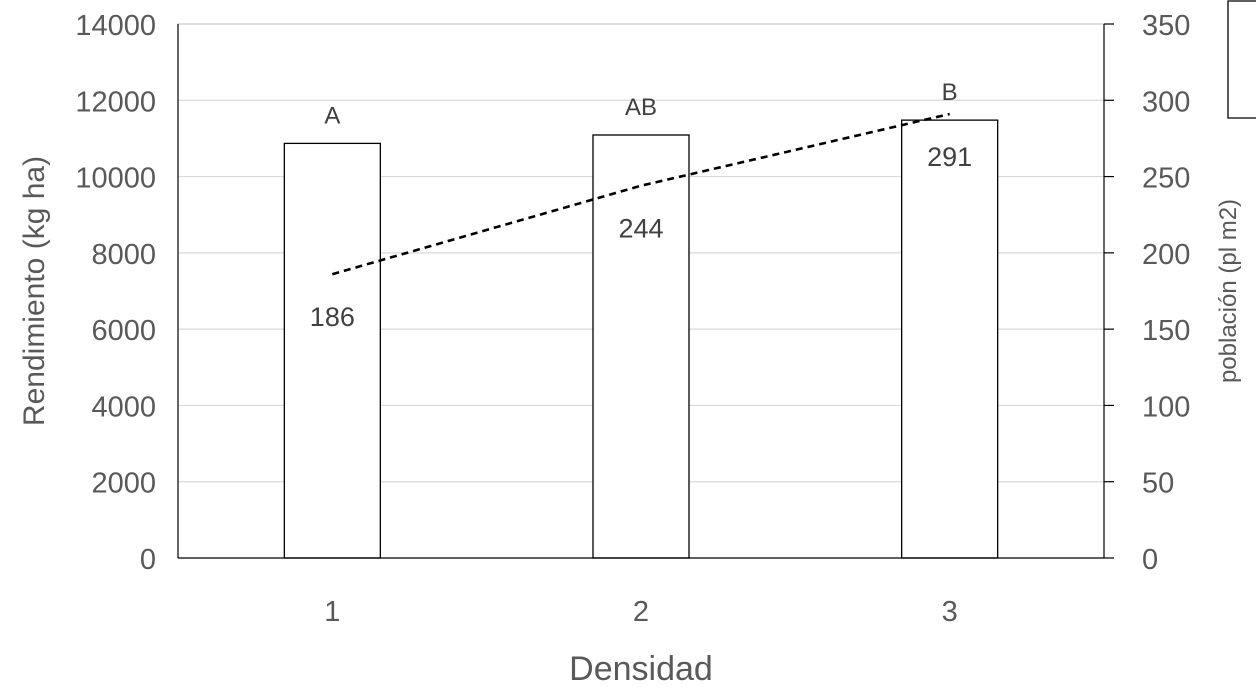  Describe the element at coordinates (115, 293) in the screenshot. I see `y-axis-ticks: 0 2000 4000 6000 8000 10000 12000 14000` at that location.